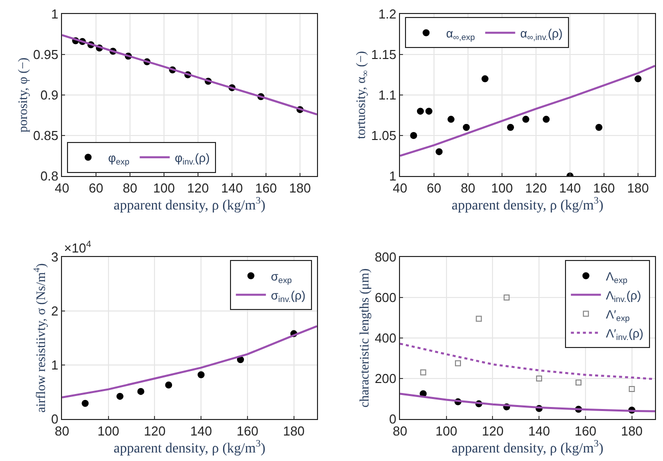 The image size is (663, 461). I want to click on y-tick-label: 1.05, so click(383, 136).